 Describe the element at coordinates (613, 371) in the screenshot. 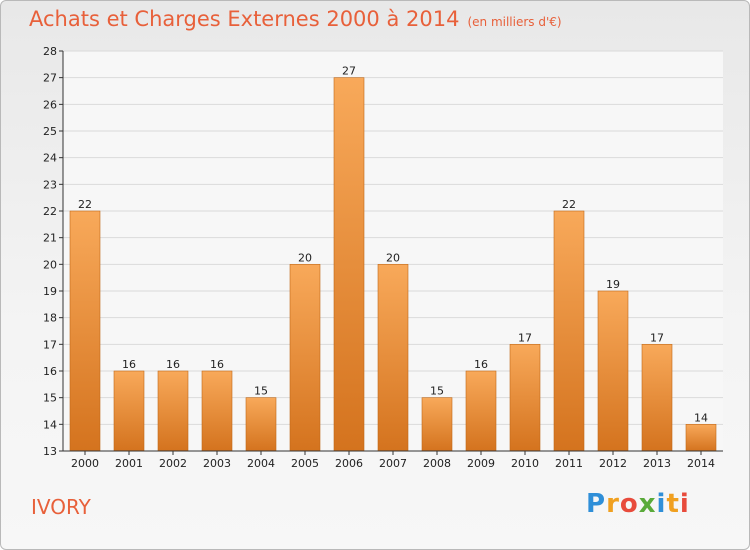

I see `bar-2012` at that location.